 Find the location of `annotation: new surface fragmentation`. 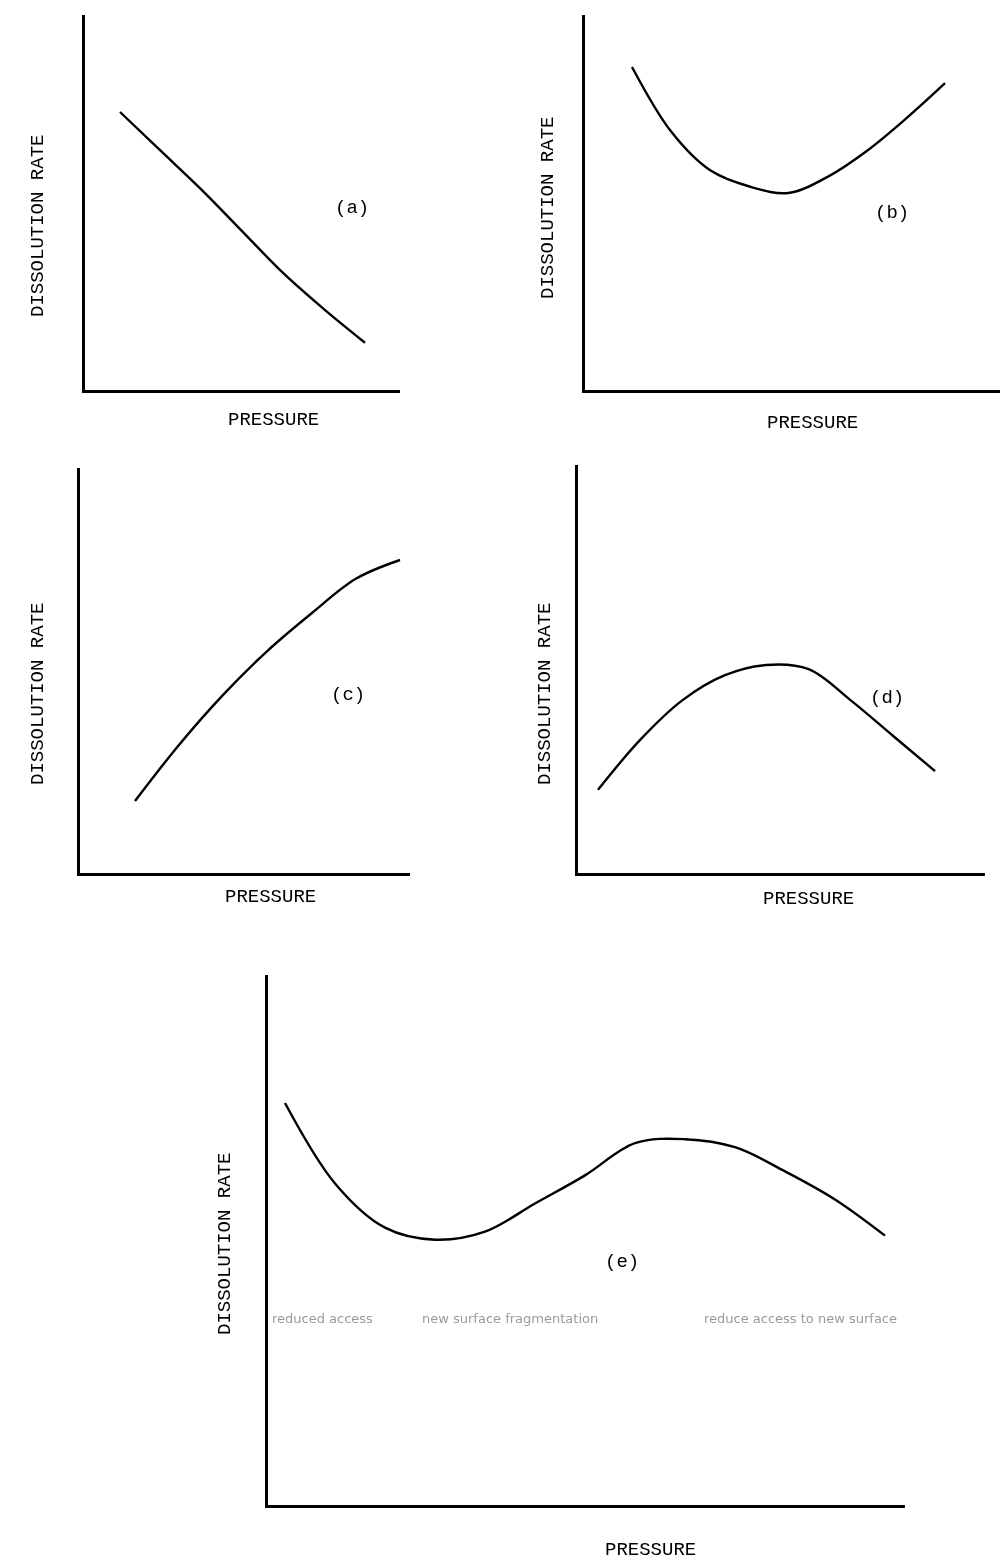

annotation: new surface fragmentation is located at coordinates (510, 1318).